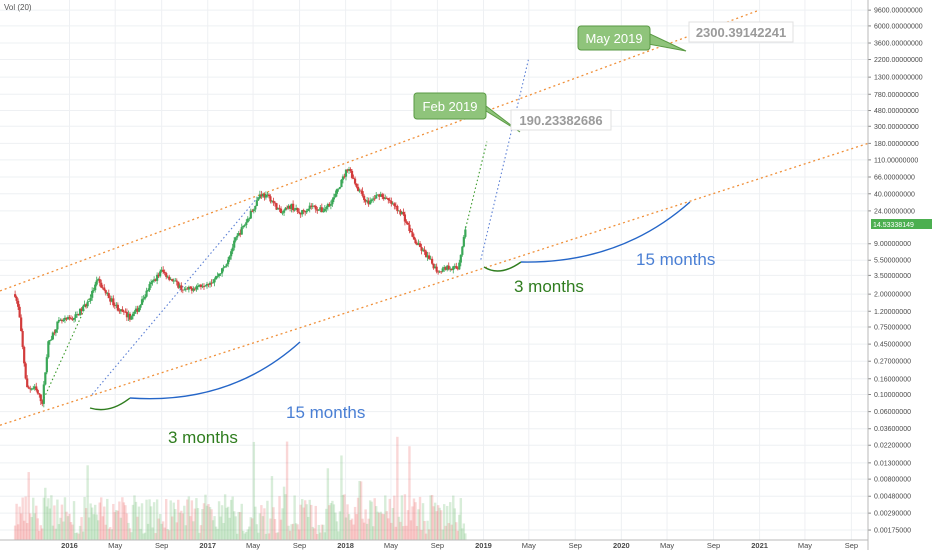  What do you see at coordinates (450, 106) in the screenshot?
I see `callout-feb-2019-label: Feb 2019` at bounding box center [450, 106].